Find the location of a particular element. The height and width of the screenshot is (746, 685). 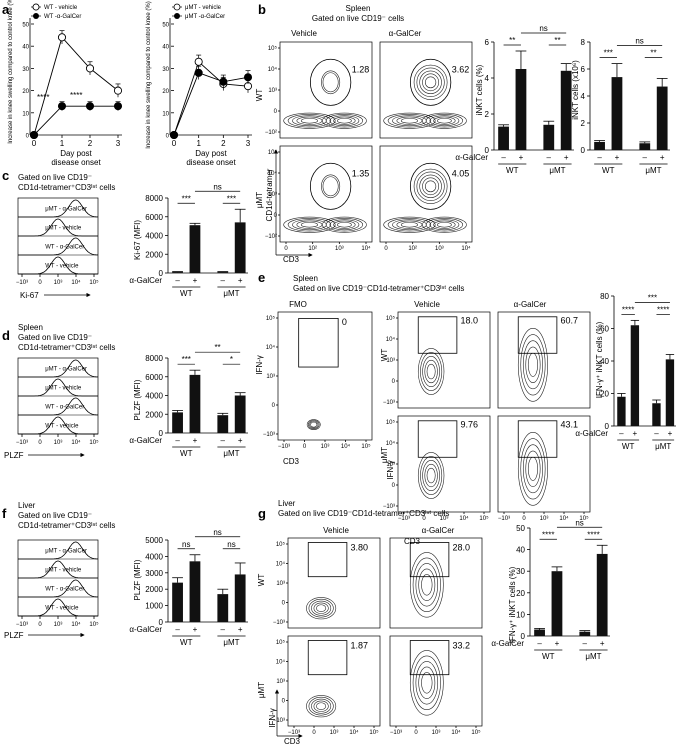

ytick-label: 8 is located at coordinates (583, 42).